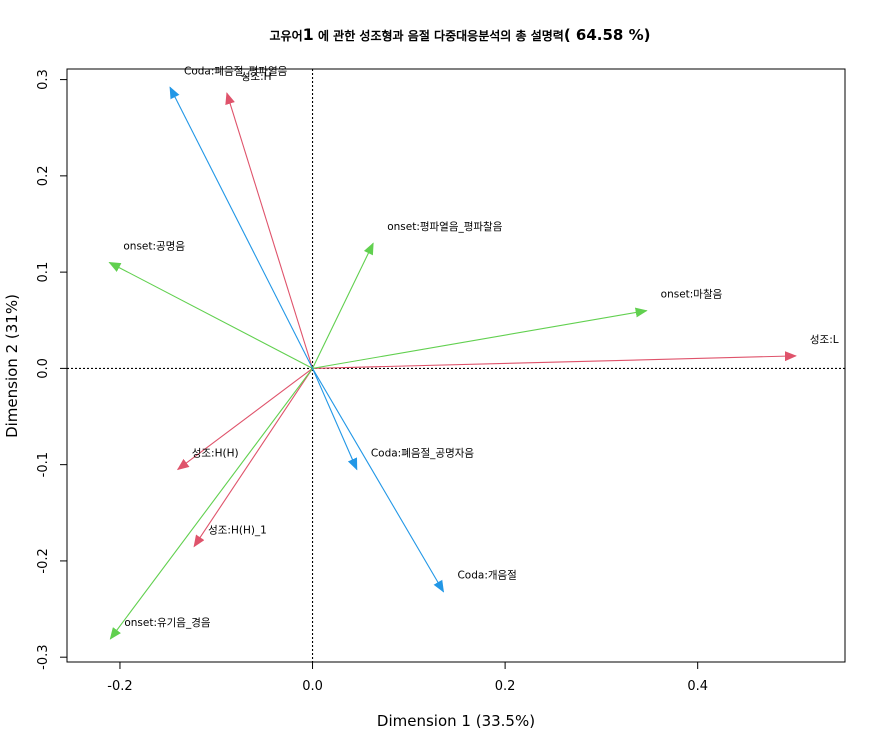  What do you see at coordinates (43, 176) in the screenshot?
I see `y-tick-label: 0.2` at bounding box center [43, 176].